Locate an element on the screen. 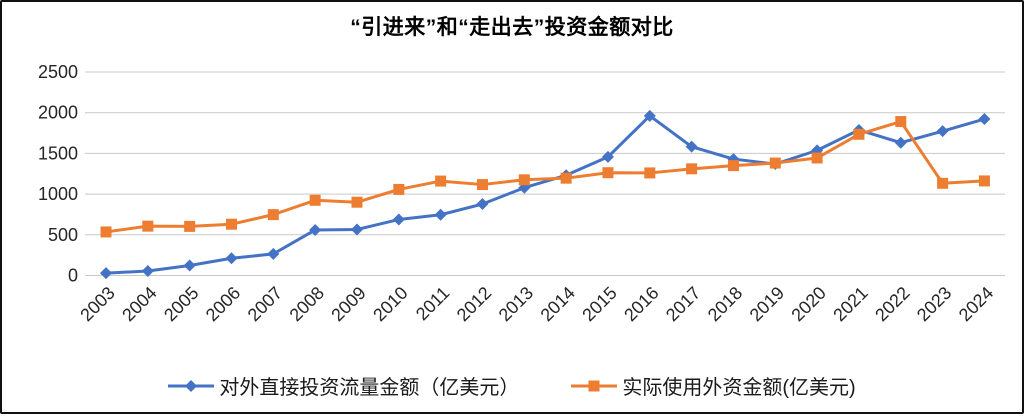 Image resolution: width=1024 pixels, height=416 pixels. x-tick-label: 2019 is located at coordinates (767, 304).